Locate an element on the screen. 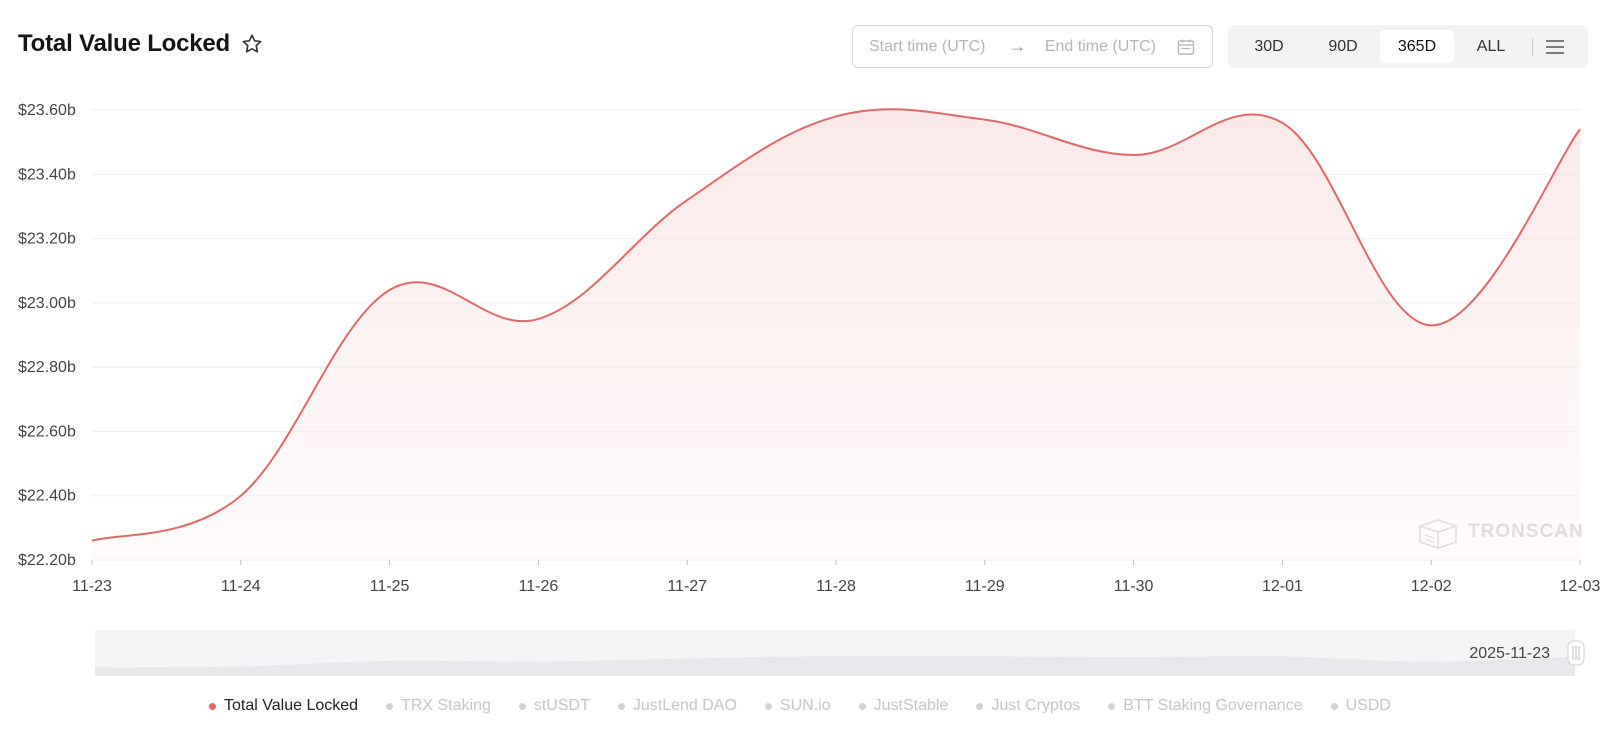 Image resolution: width=1600 pixels, height=735 pixels. y-tick-label: $22.80b is located at coordinates (47, 367).